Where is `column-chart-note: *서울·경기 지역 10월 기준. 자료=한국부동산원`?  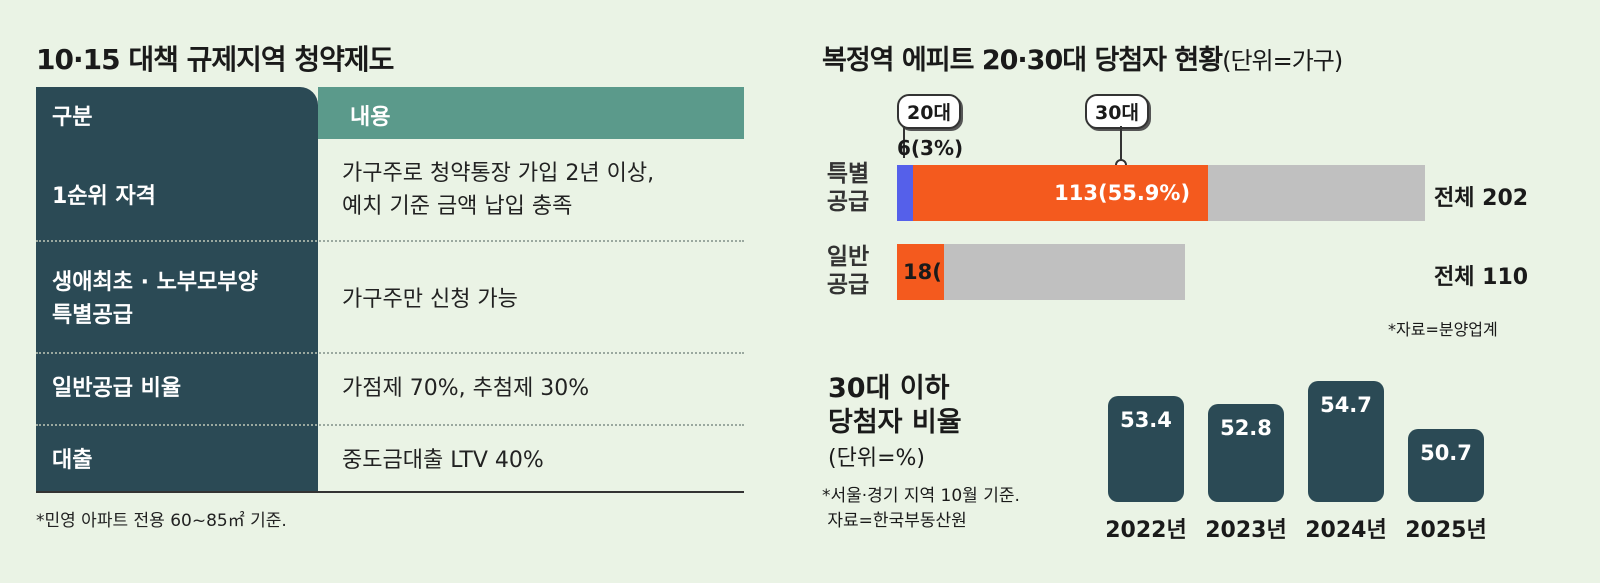
column-chart-note: *서울·경기 지역 10월 기준. 자료=한국부동산원 is located at coordinates (921, 508).